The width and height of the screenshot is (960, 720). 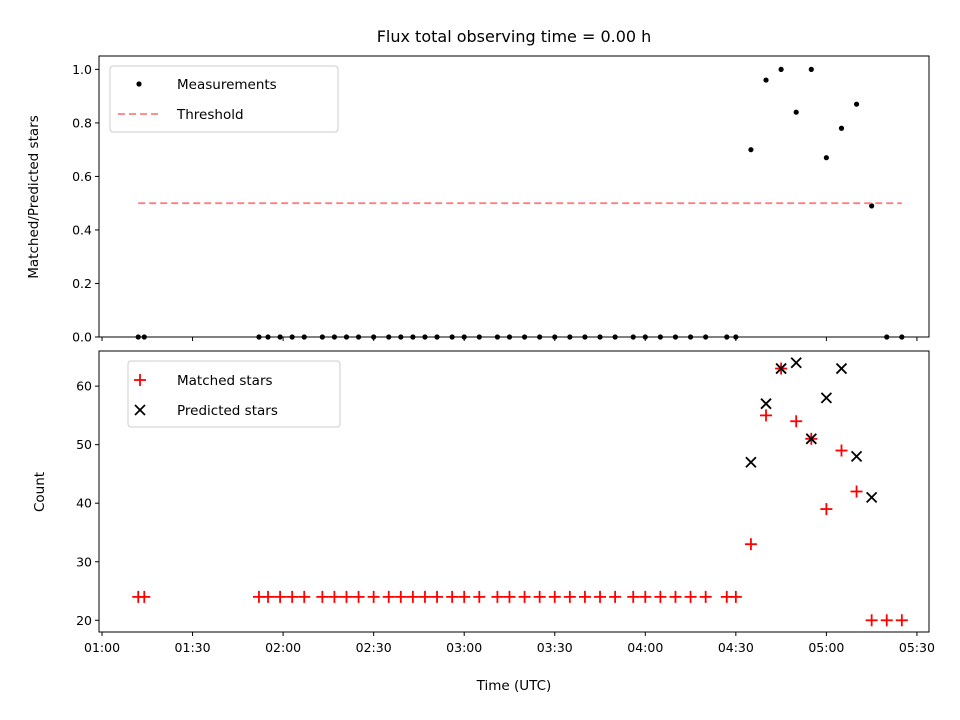 What do you see at coordinates (464, 647) in the screenshot?
I see `x-tick-label: 03:00` at bounding box center [464, 647].